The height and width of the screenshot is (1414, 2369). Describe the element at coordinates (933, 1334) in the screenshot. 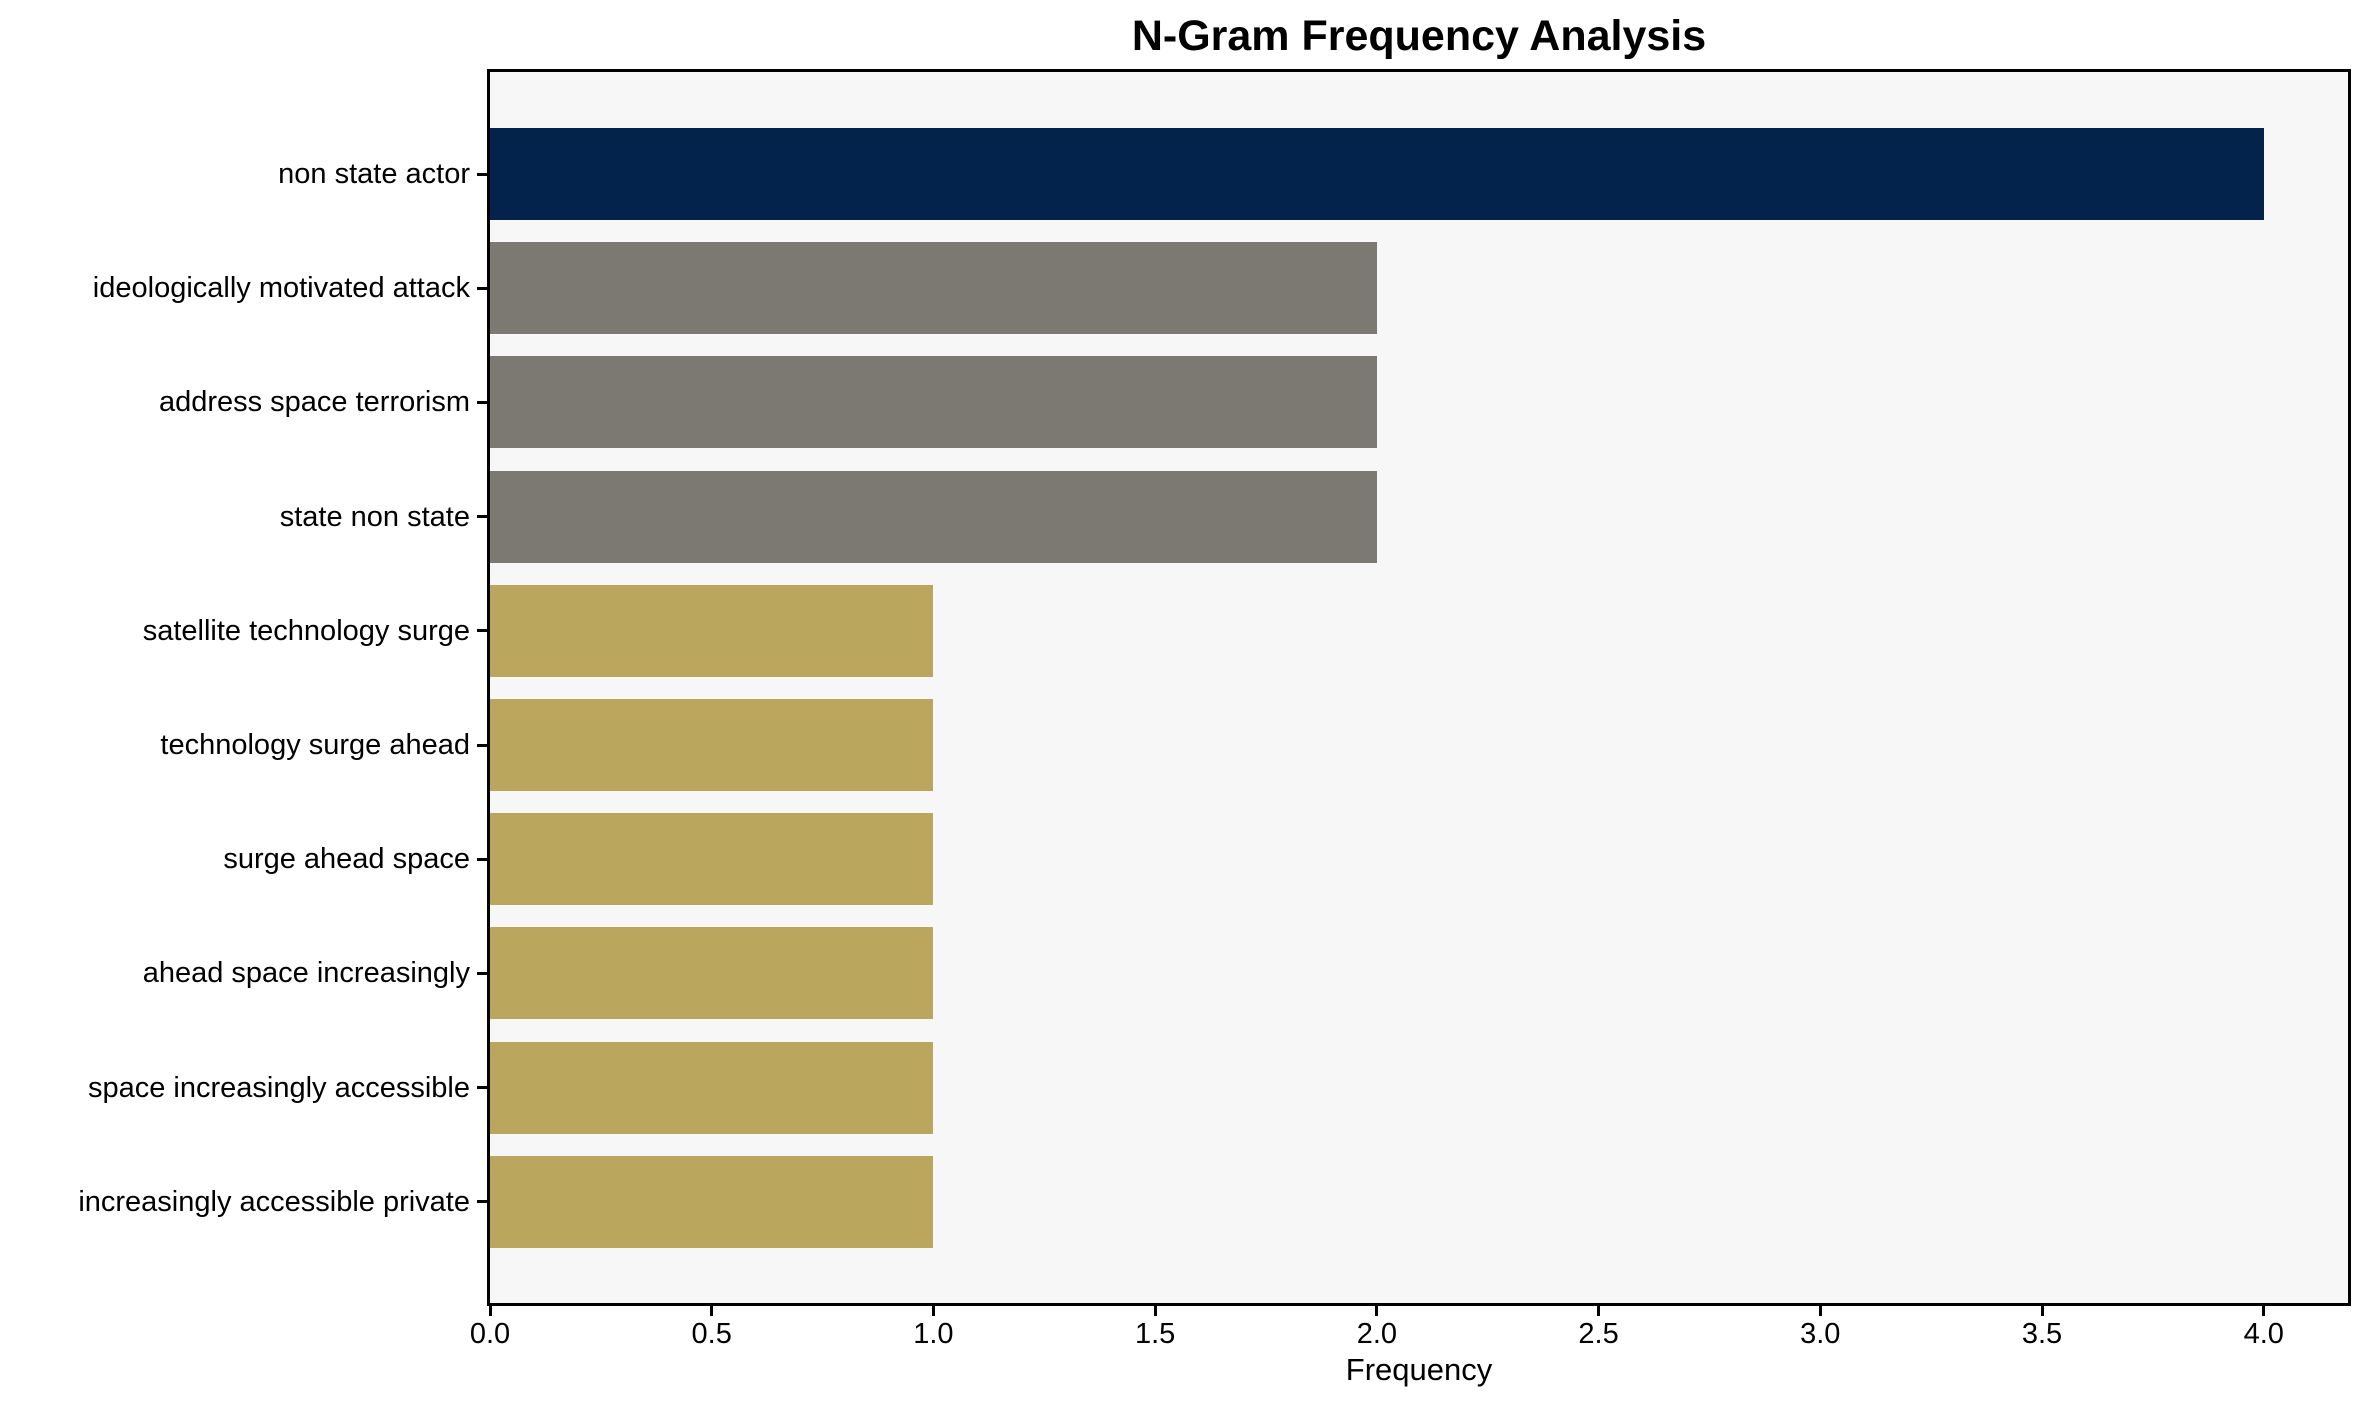

I see `x-tick-label: 1.0` at that location.